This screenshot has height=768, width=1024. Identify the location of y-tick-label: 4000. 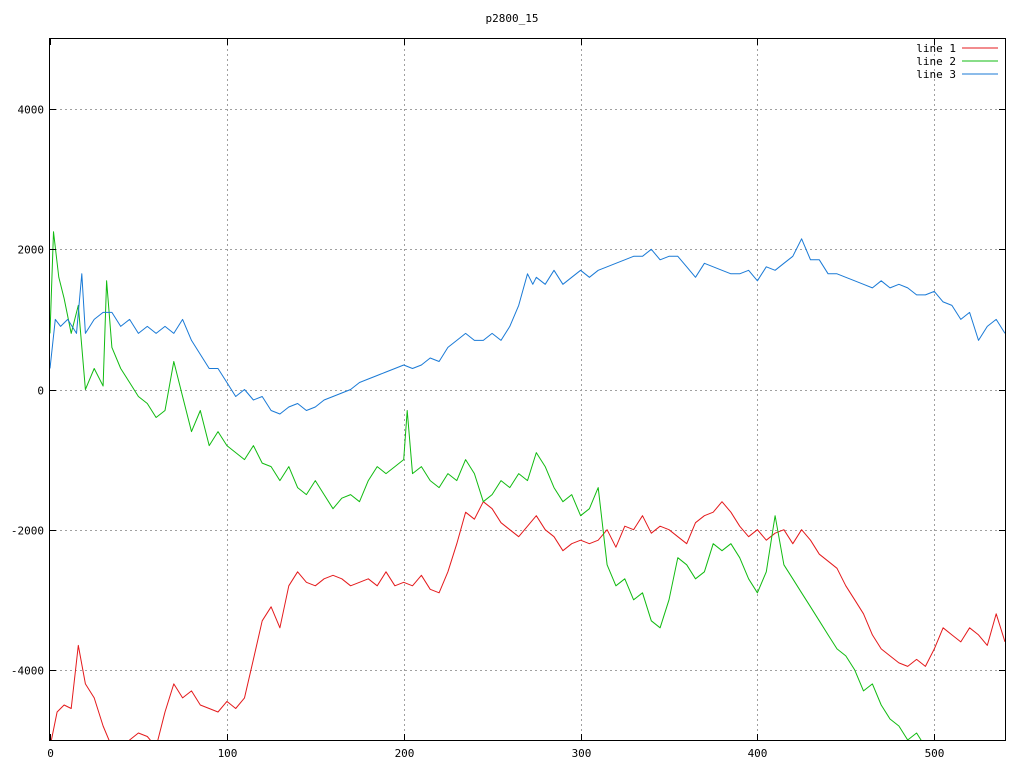
(31, 110).